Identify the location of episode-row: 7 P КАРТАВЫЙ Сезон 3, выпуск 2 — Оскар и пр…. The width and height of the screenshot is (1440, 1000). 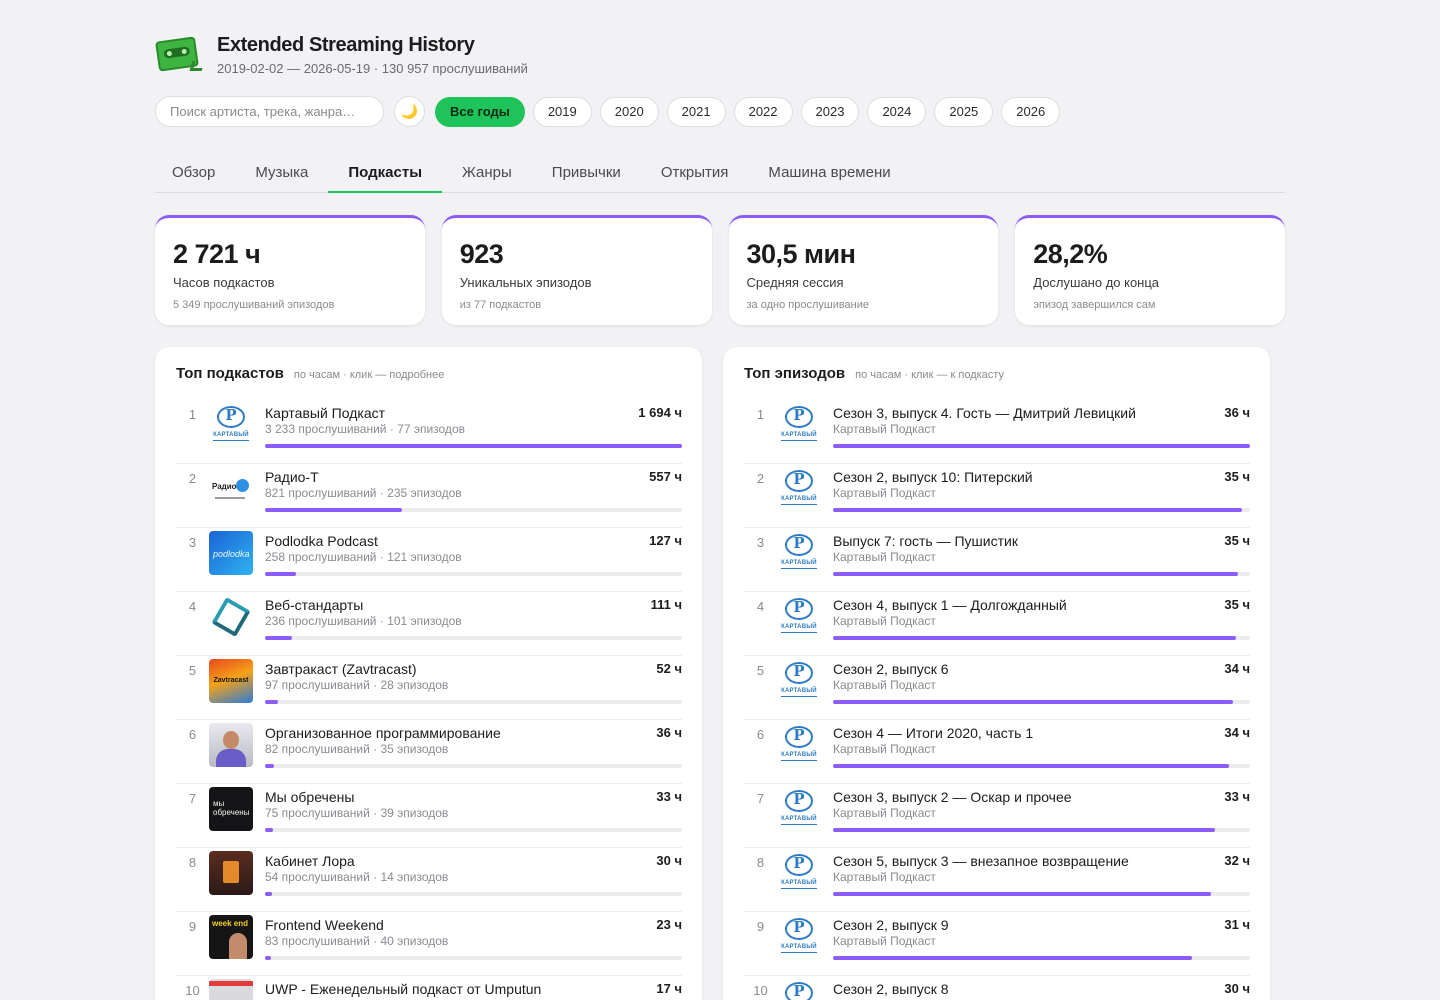
(997, 816).